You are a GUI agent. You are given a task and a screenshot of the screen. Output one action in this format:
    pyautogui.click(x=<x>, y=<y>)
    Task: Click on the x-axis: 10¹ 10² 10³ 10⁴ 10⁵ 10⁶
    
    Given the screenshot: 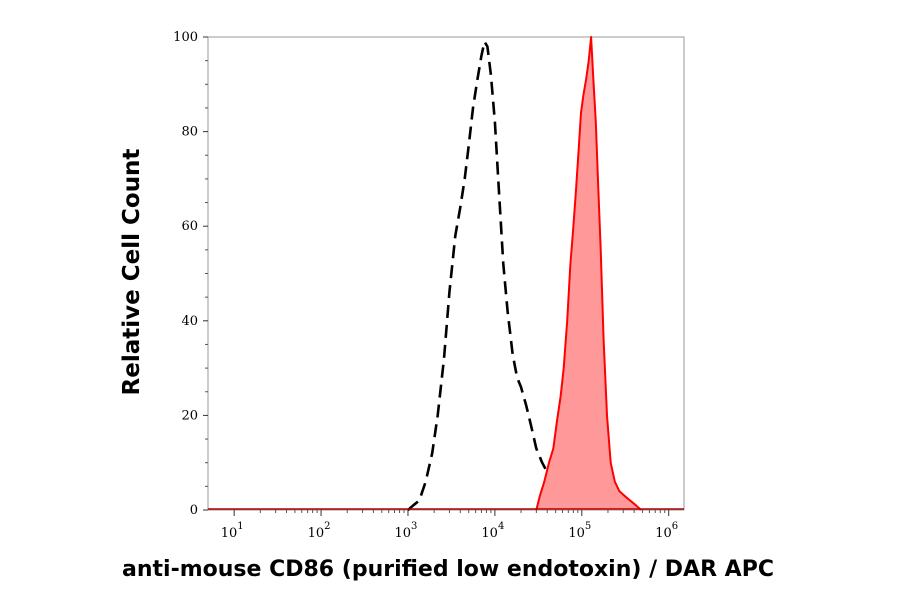 What is the action you would take?
    pyautogui.click(x=449, y=525)
    